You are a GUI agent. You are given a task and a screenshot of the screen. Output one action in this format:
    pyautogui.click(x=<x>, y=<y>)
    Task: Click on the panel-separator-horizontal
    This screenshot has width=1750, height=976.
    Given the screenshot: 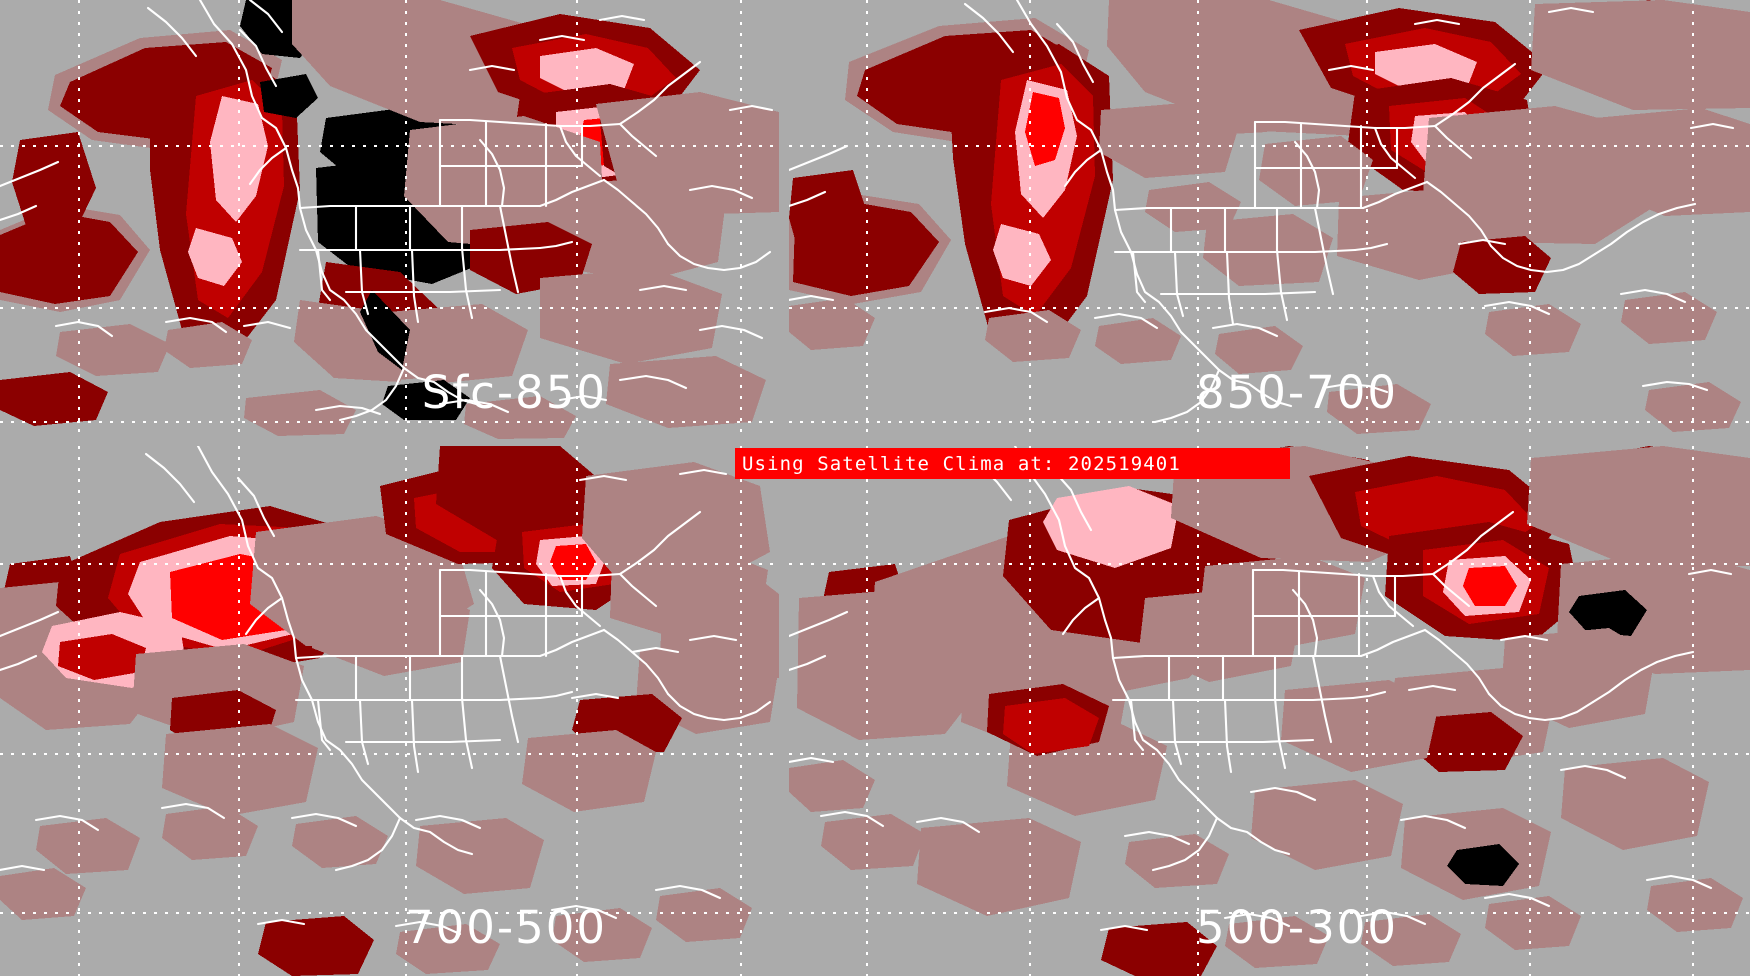 What is the action you would take?
    pyautogui.click(x=875, y=442)
    